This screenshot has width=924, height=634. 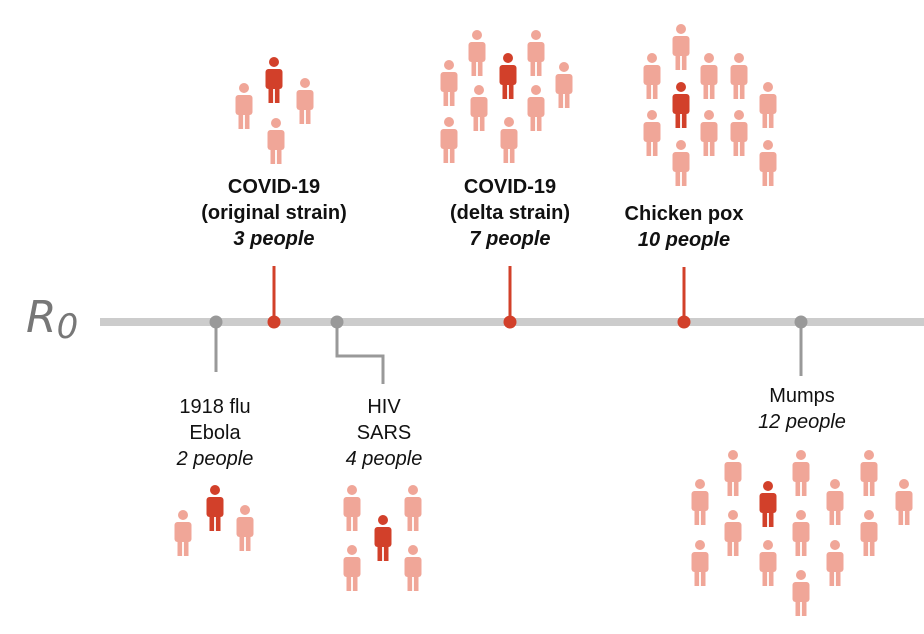 What do you see at coordinates (360, 353) in the screenshot?
I see `stem-hiv-sars` at bounding box center [360, 353].